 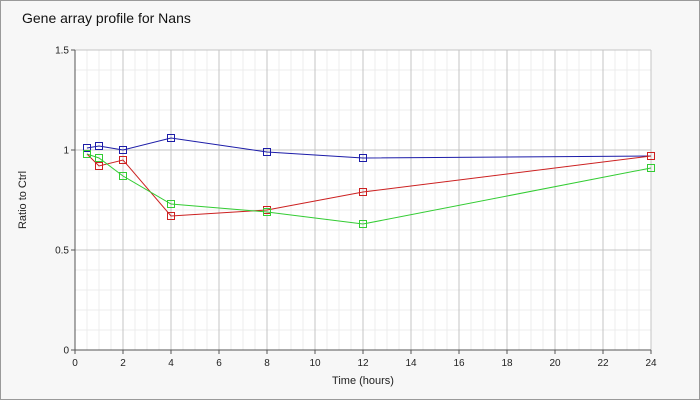 I want to click on x-tick-label: 22, so click(x=603, y=363).